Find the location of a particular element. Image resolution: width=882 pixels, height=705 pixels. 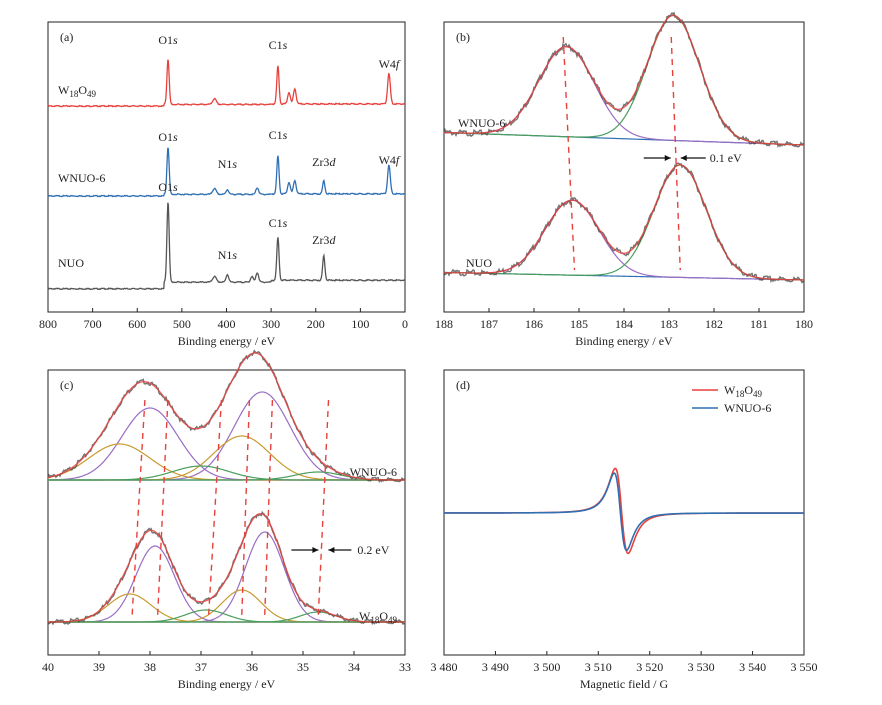

x-tick-label: 181 is located at coordinates (759, 324).